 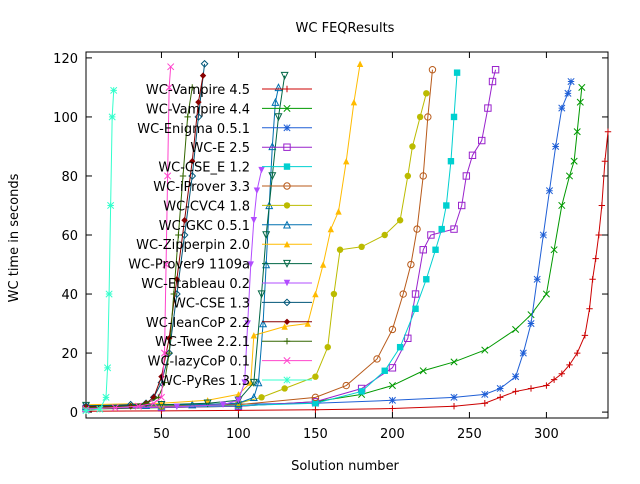 What do you see at coordinates (202, 342) in the screenshot?
I see `legend-label: WC-Twee 2.2.1` at bounding box center [202, 342].